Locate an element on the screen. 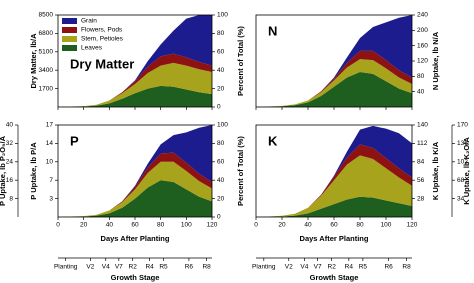  y-tick-label: 56 is located at coordinates (421, 180).